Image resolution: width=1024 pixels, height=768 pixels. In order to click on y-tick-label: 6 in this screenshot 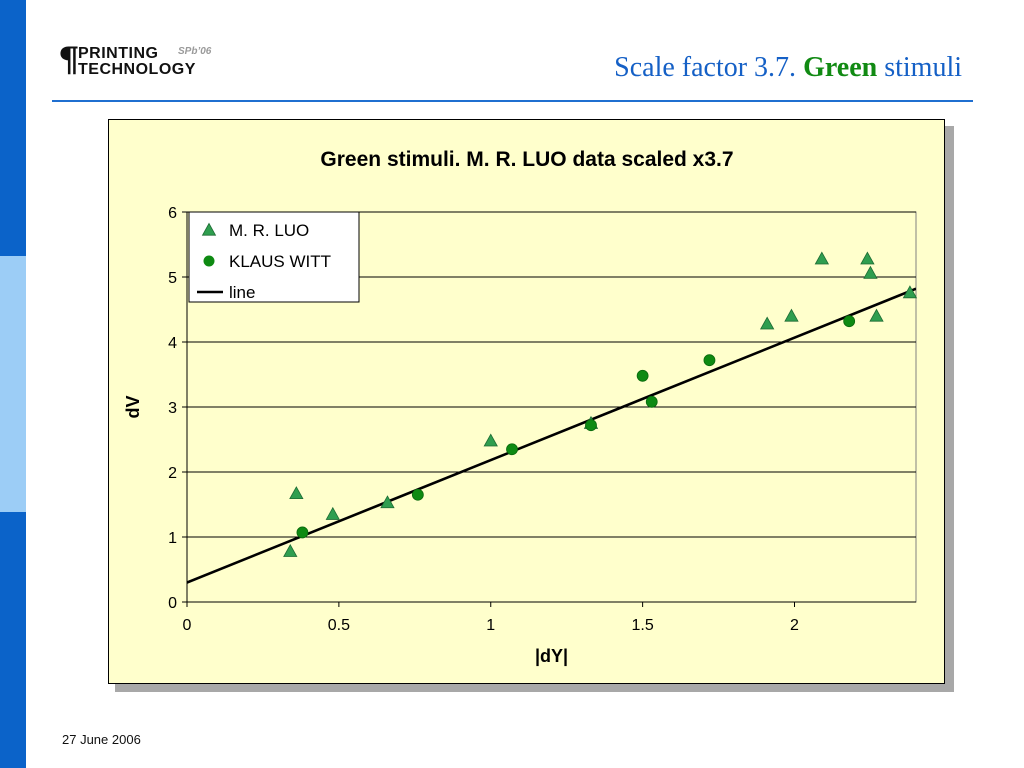, I will do `click(172, 213)`.